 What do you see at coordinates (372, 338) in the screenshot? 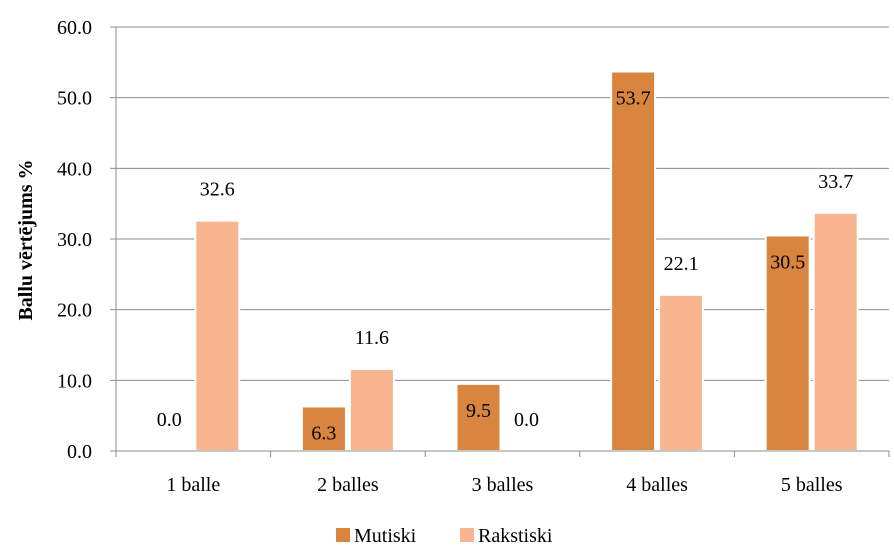
I see `data-label: 11.6` at bounding box center [372, 338].